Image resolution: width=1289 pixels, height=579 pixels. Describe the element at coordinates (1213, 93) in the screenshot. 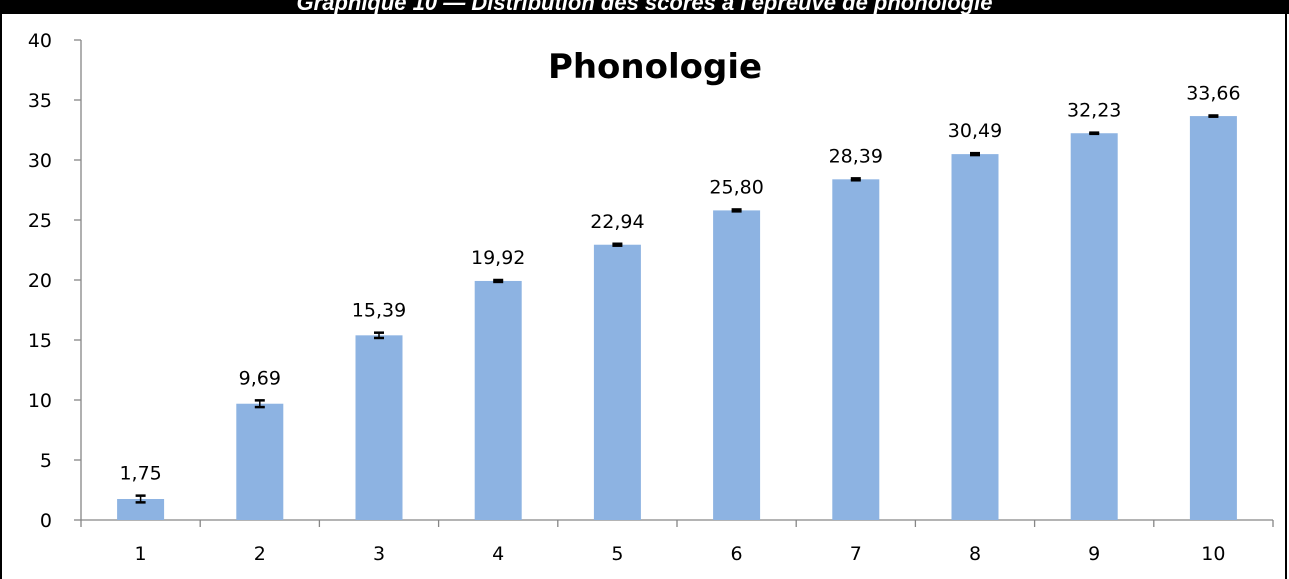

I see `data-label: 33,66` at that location.